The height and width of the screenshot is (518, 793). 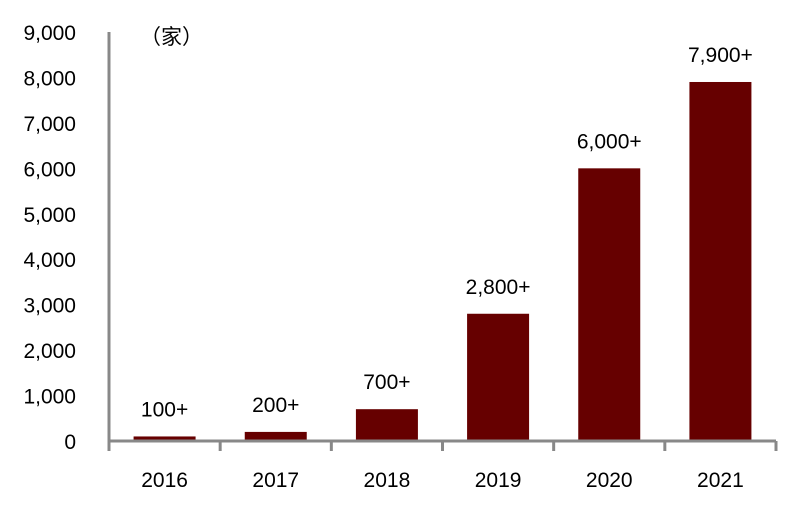 I want to click on data-label: 6,000+, so click(x=609, y=141).